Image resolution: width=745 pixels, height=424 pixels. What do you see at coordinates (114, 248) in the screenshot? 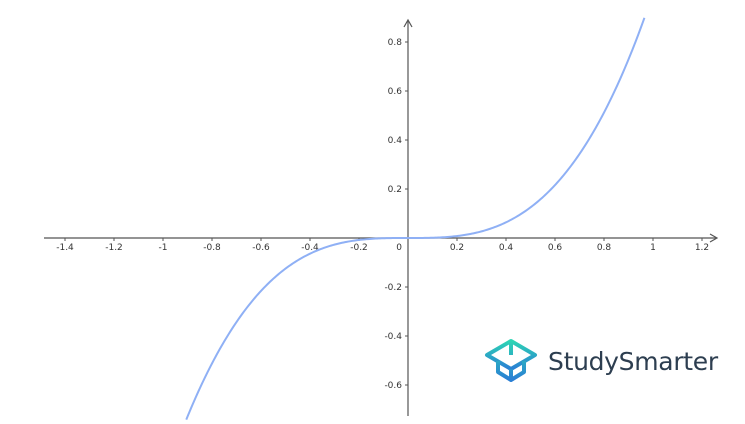
I see `x-tick-label: -1.2` at bounding box center [114, 248].